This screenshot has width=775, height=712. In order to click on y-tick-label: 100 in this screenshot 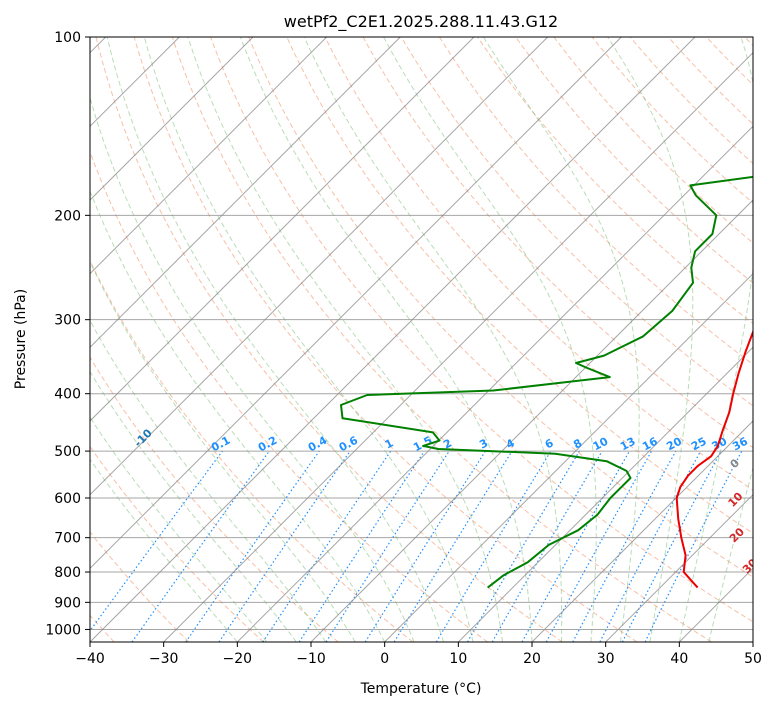, I will do `click(67, 38)`.